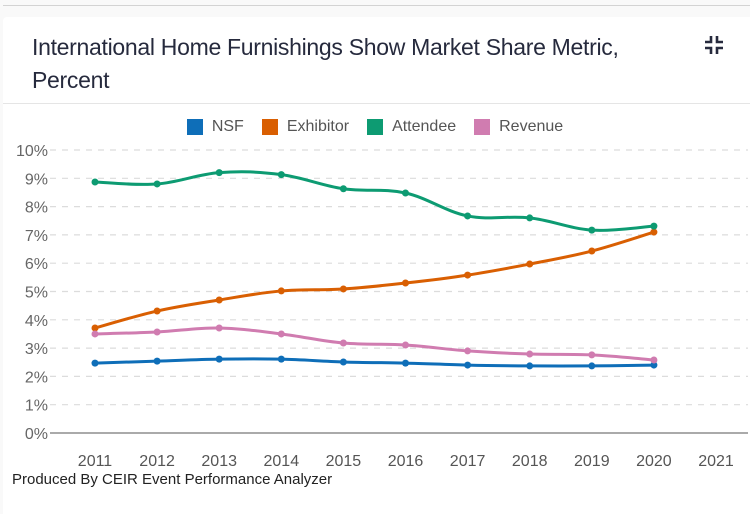 Image resolution: width=750 pixels, height=514 pixels. What do you see at coordinates (531, 126) in the screenshot?
I see `legend-label: Revenue` at bounding box center [531, 126].